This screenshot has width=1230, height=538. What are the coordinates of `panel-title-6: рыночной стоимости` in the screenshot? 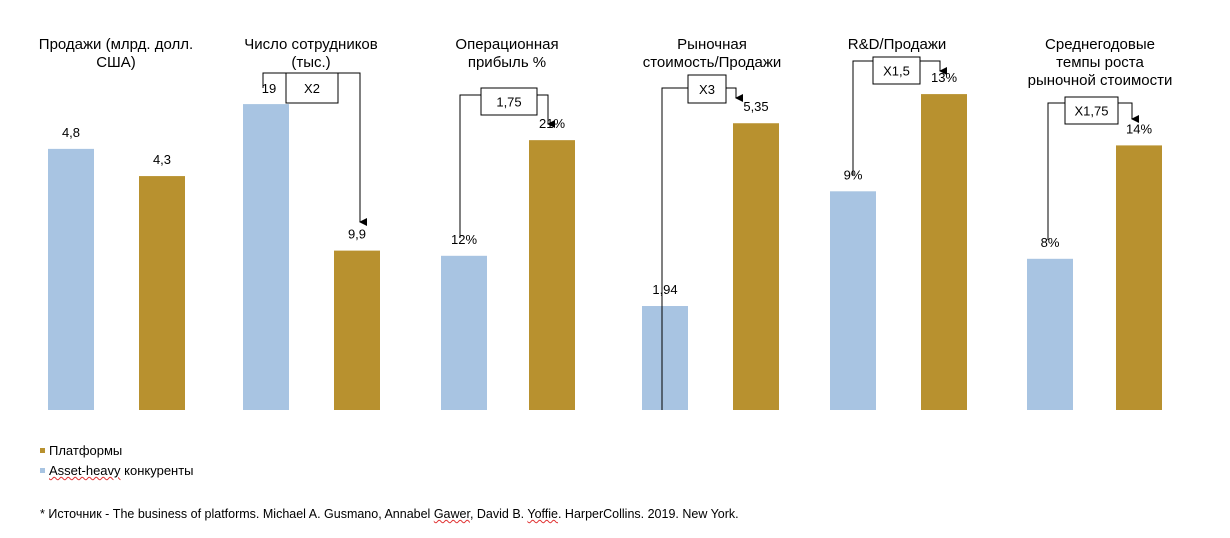 It's located at (1100, 80).